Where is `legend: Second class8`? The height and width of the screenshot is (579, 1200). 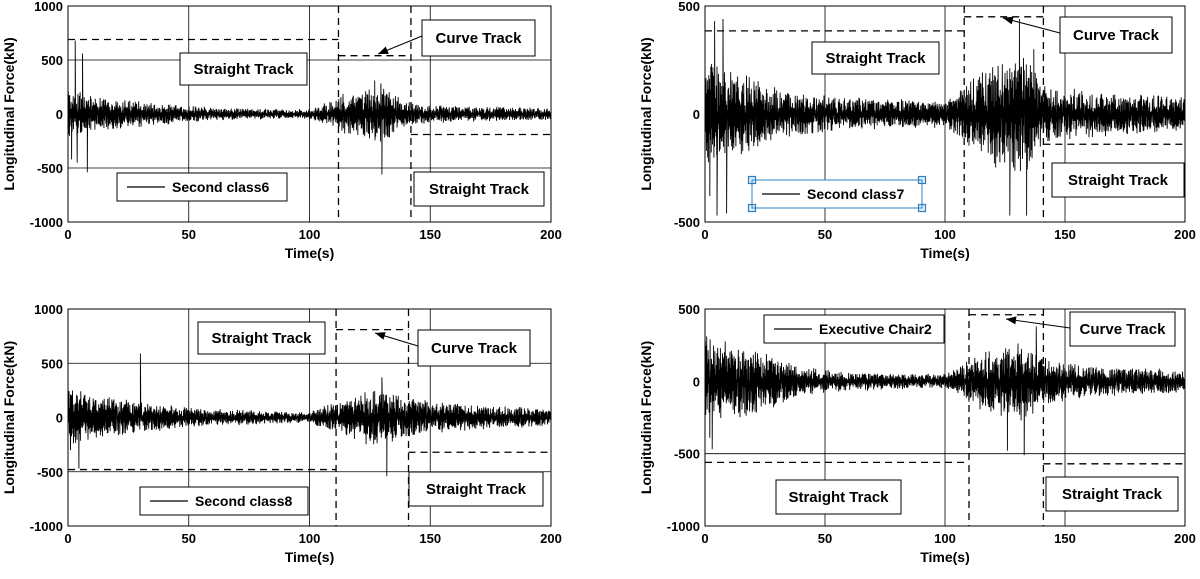
legend: Second class8 is located at coordinates (224, 501).